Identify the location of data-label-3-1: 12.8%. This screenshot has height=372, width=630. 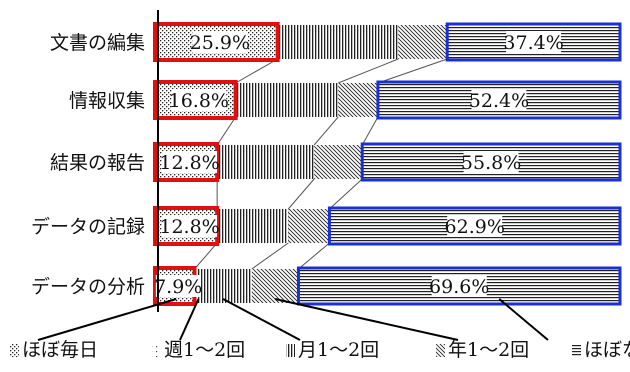
(189, 163).